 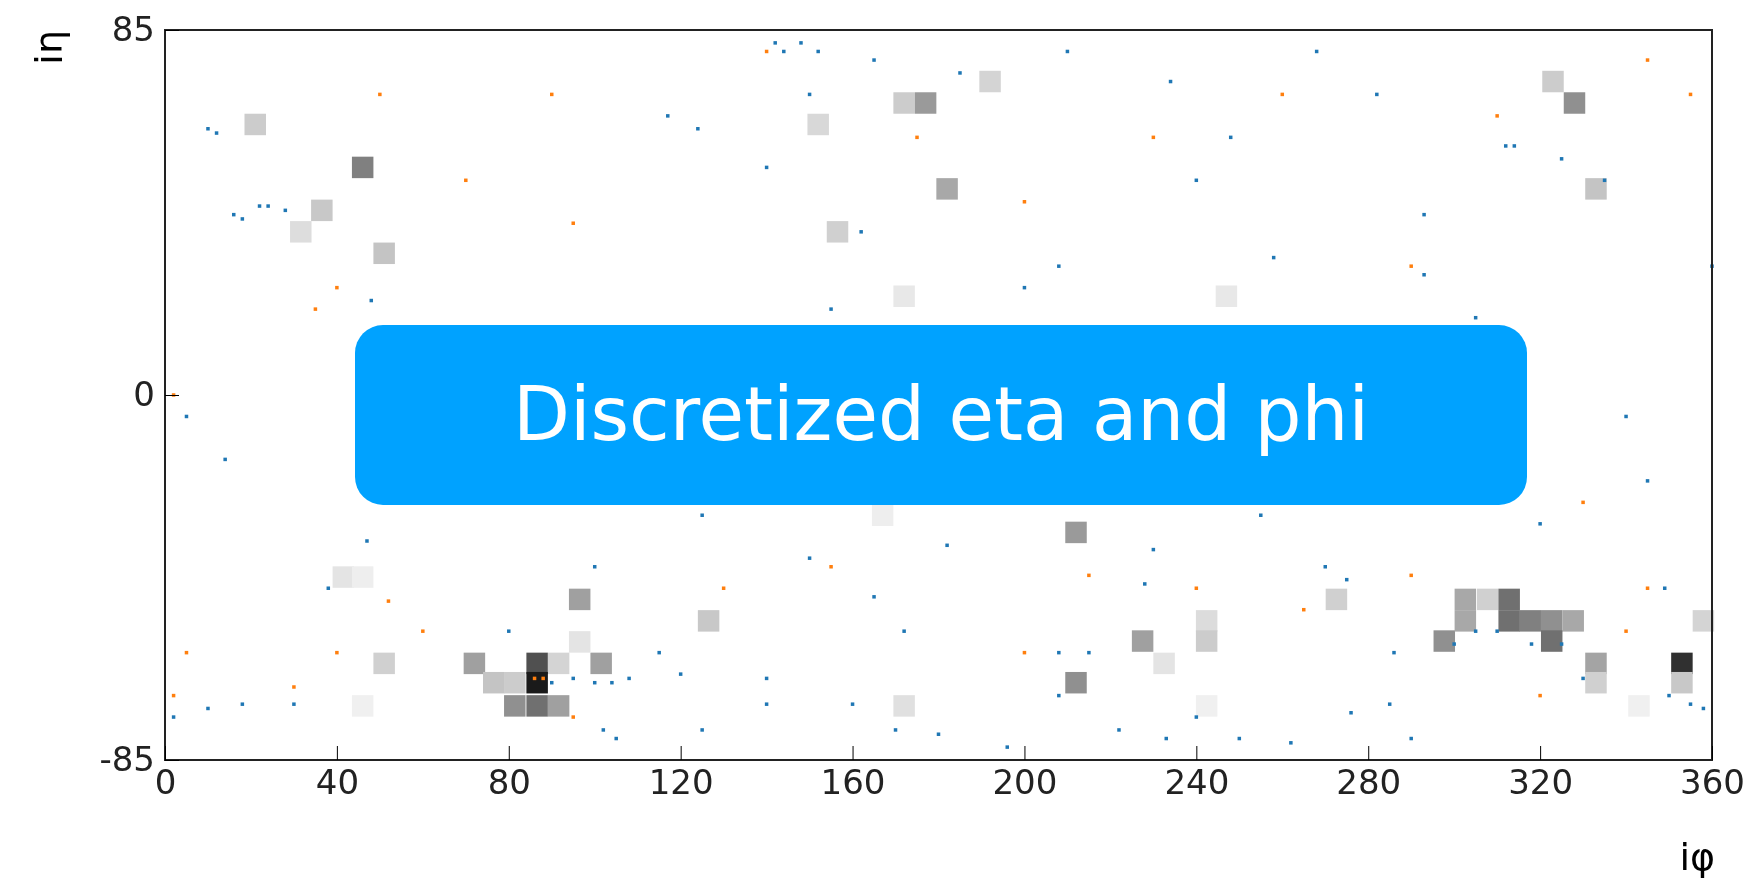 What do you see at coordinates (337, 782) in the screenshot?
I see `x-tick-label: 40` at bounding box center [337, 782].